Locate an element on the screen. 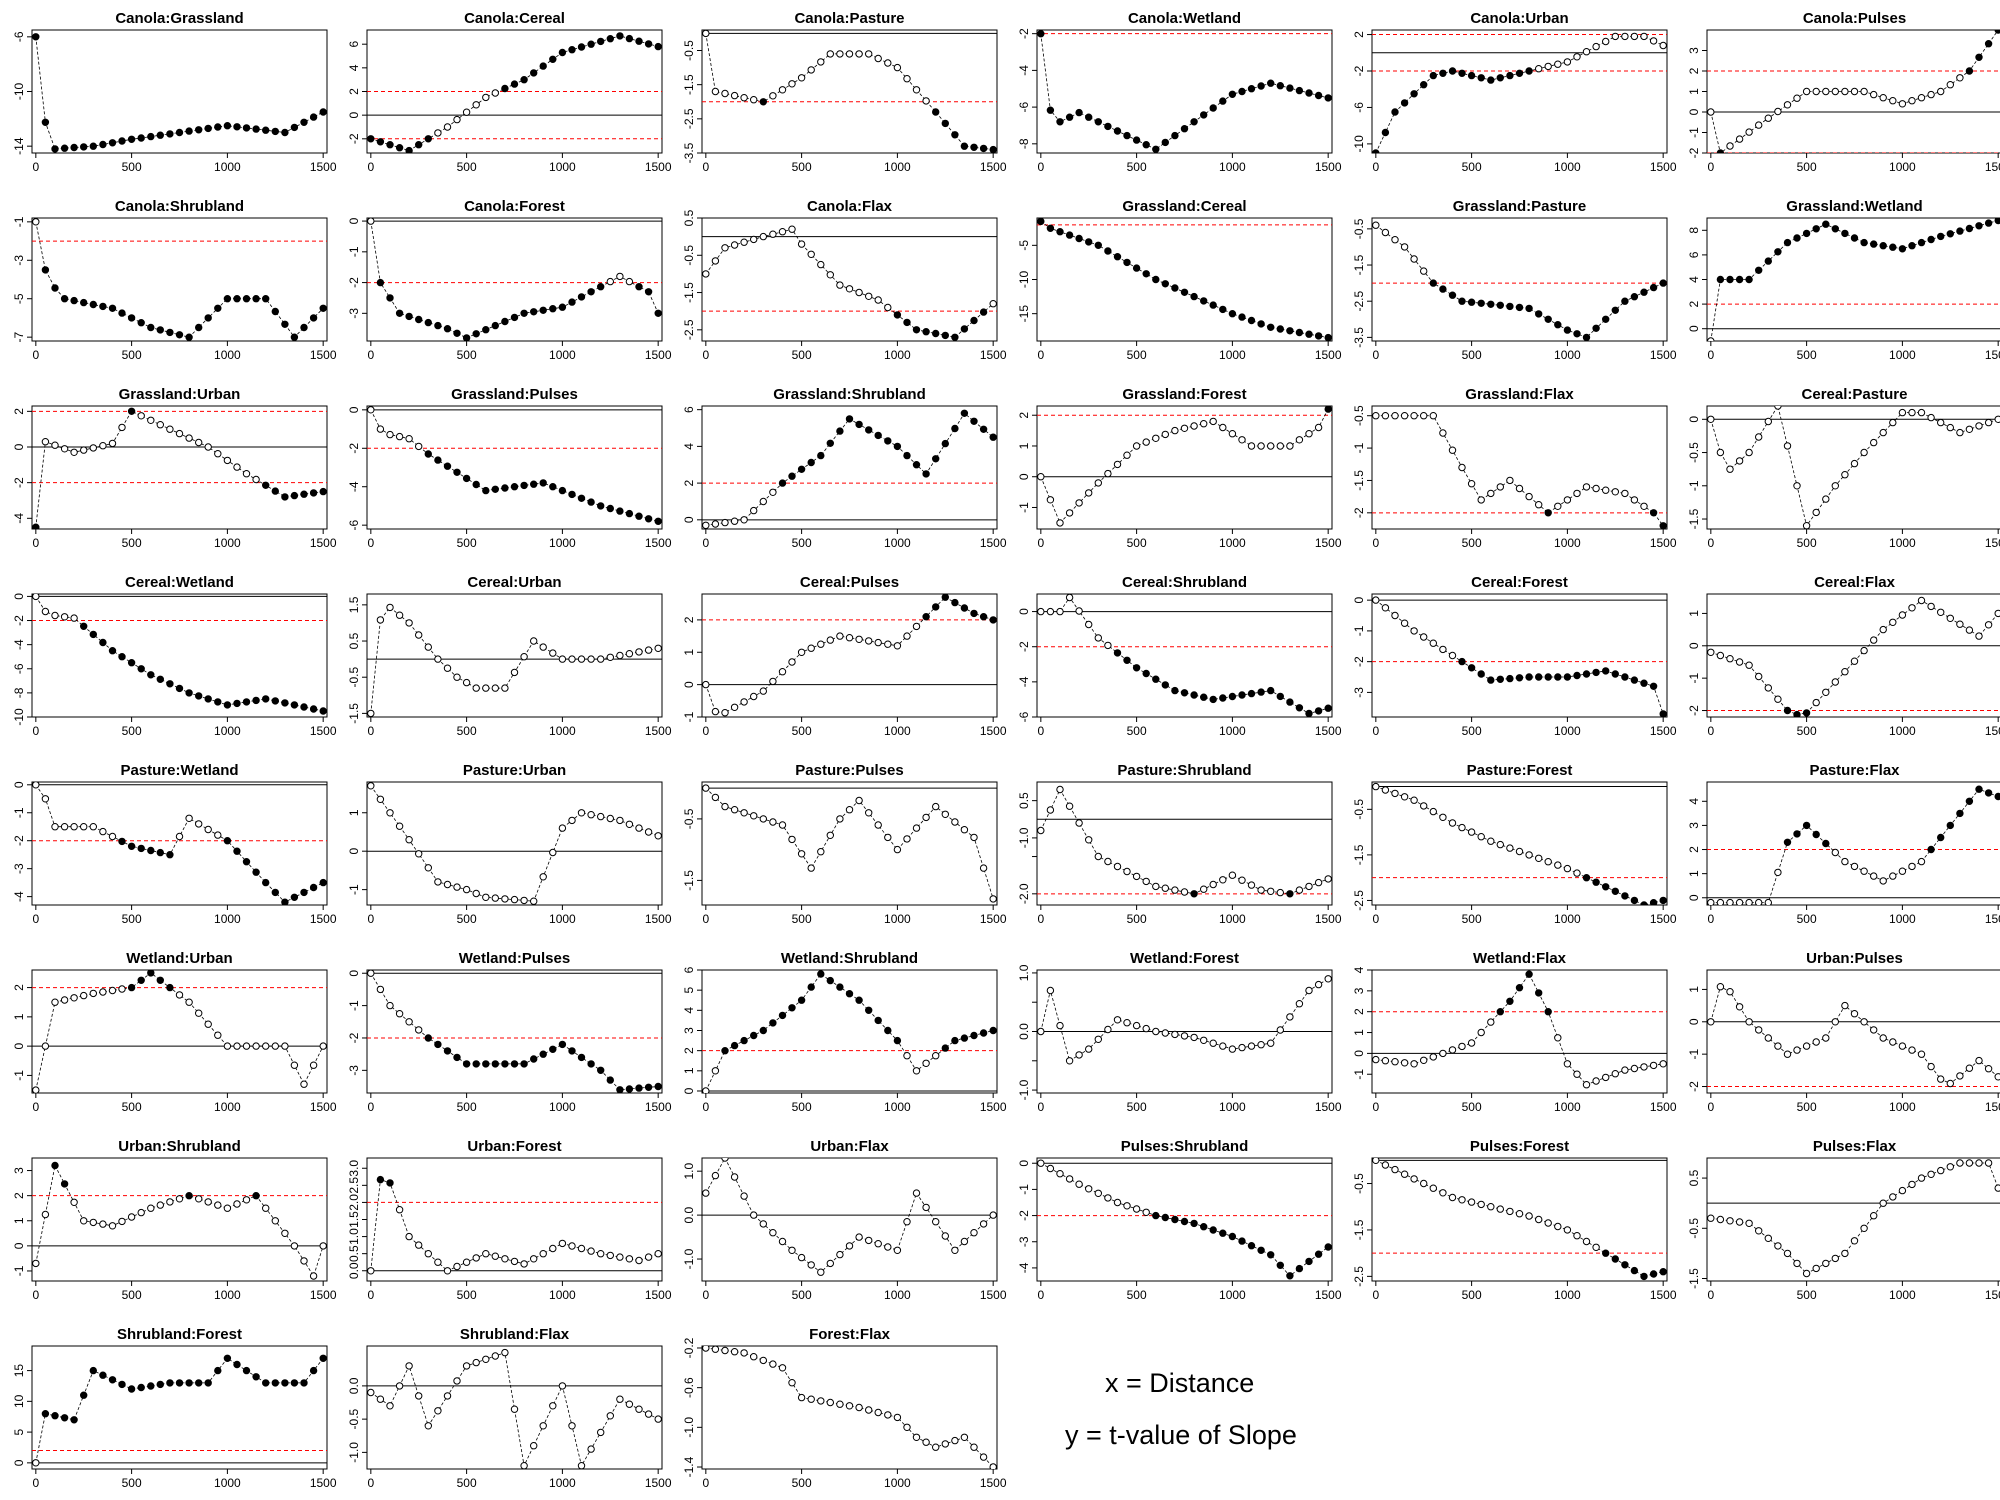  panel-title: Cereal:Urban is located at coordinates (514, 582).